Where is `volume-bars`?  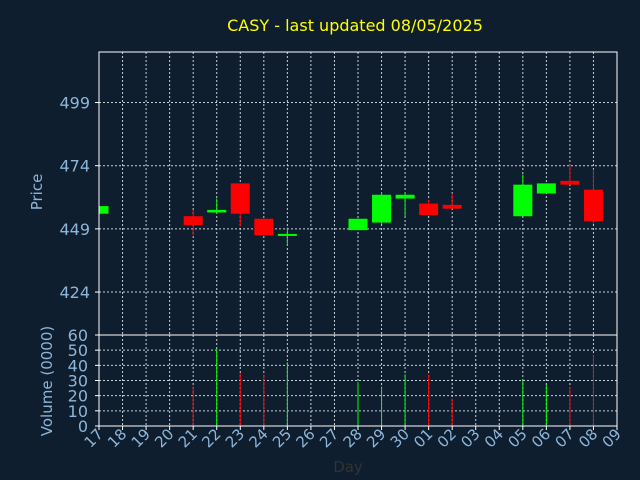 volume-bars is located at coordinates (393, 387).